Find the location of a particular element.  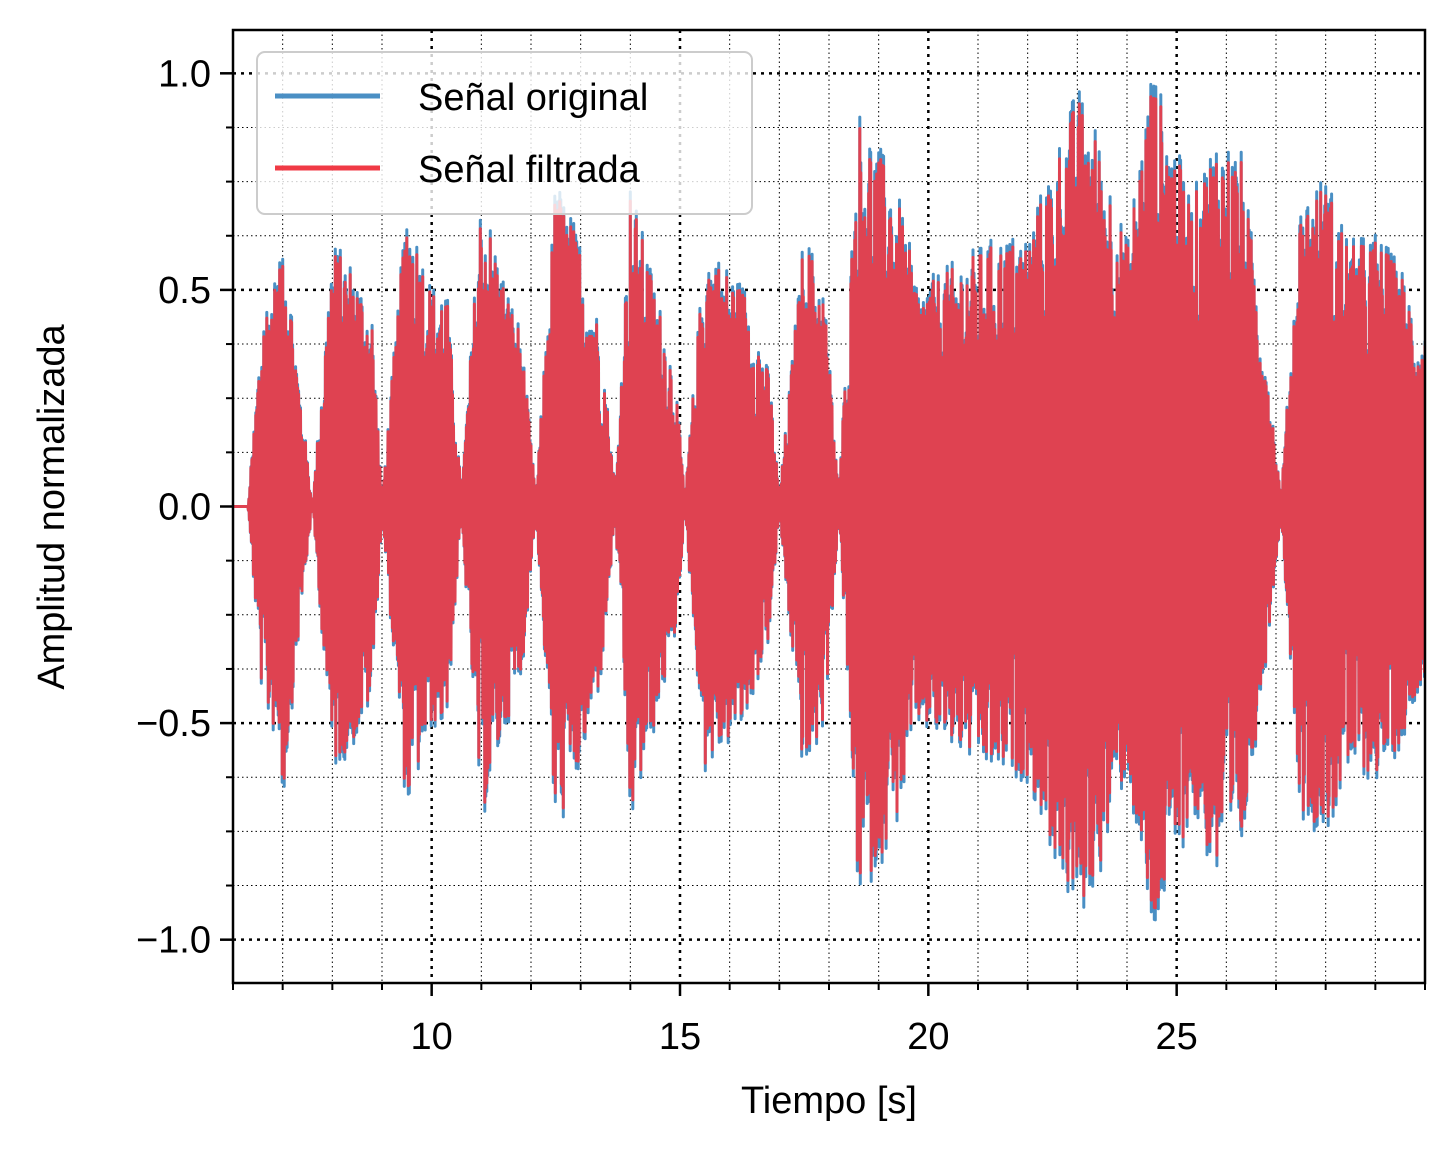

y-tick-label: 0.5 is located at coordinates (184, 291).